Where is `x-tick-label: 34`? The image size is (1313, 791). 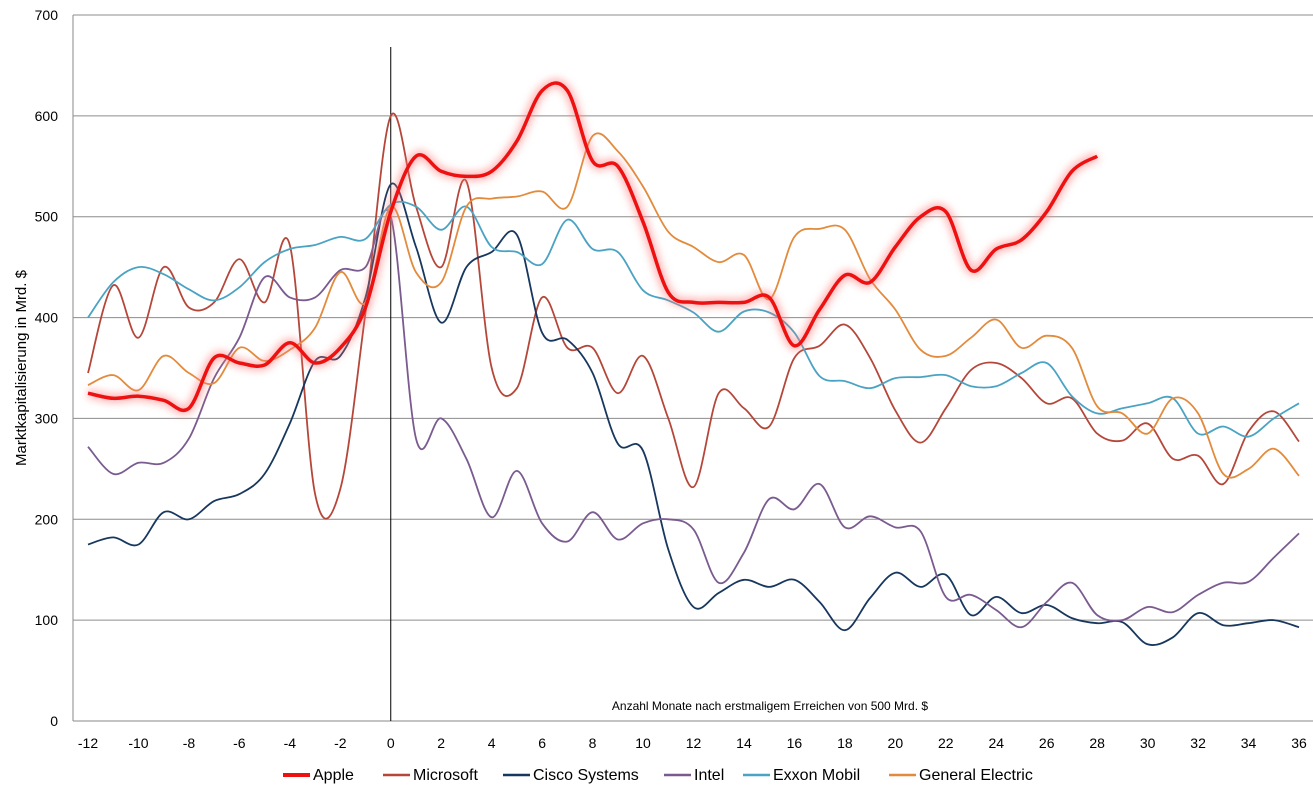 x-tick-label: 34 is located at coordinates (1249, 743).